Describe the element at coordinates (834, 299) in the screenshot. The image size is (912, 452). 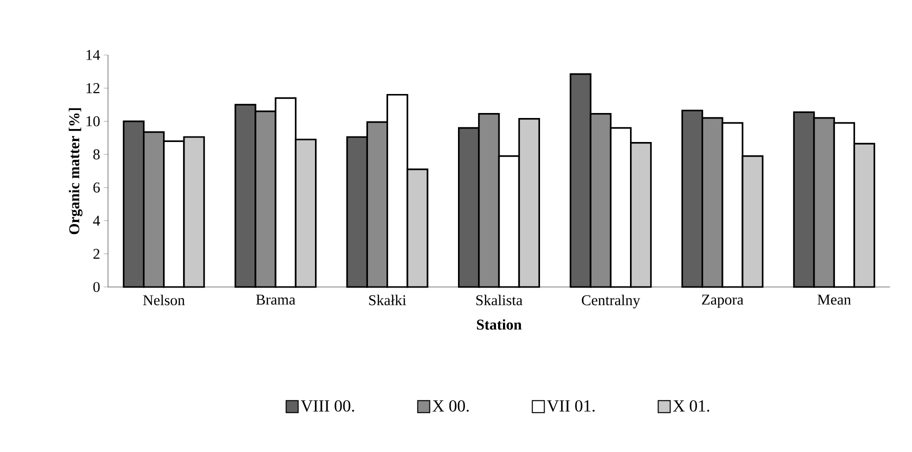
I see `x-tick-label: Mean` at that location.